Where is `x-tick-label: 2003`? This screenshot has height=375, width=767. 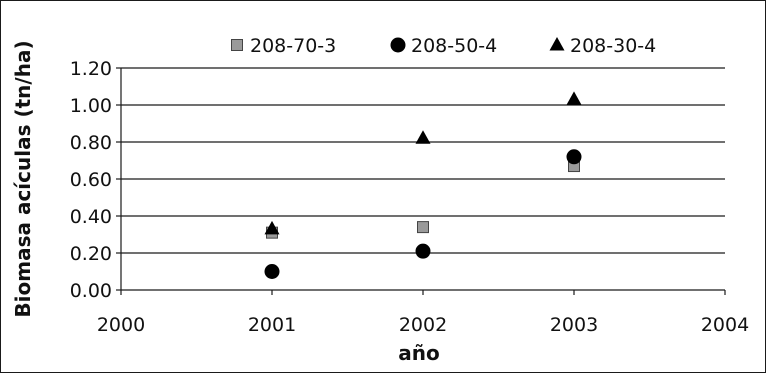 x-tick-label: 2003 is located at coordinates (574, 325).